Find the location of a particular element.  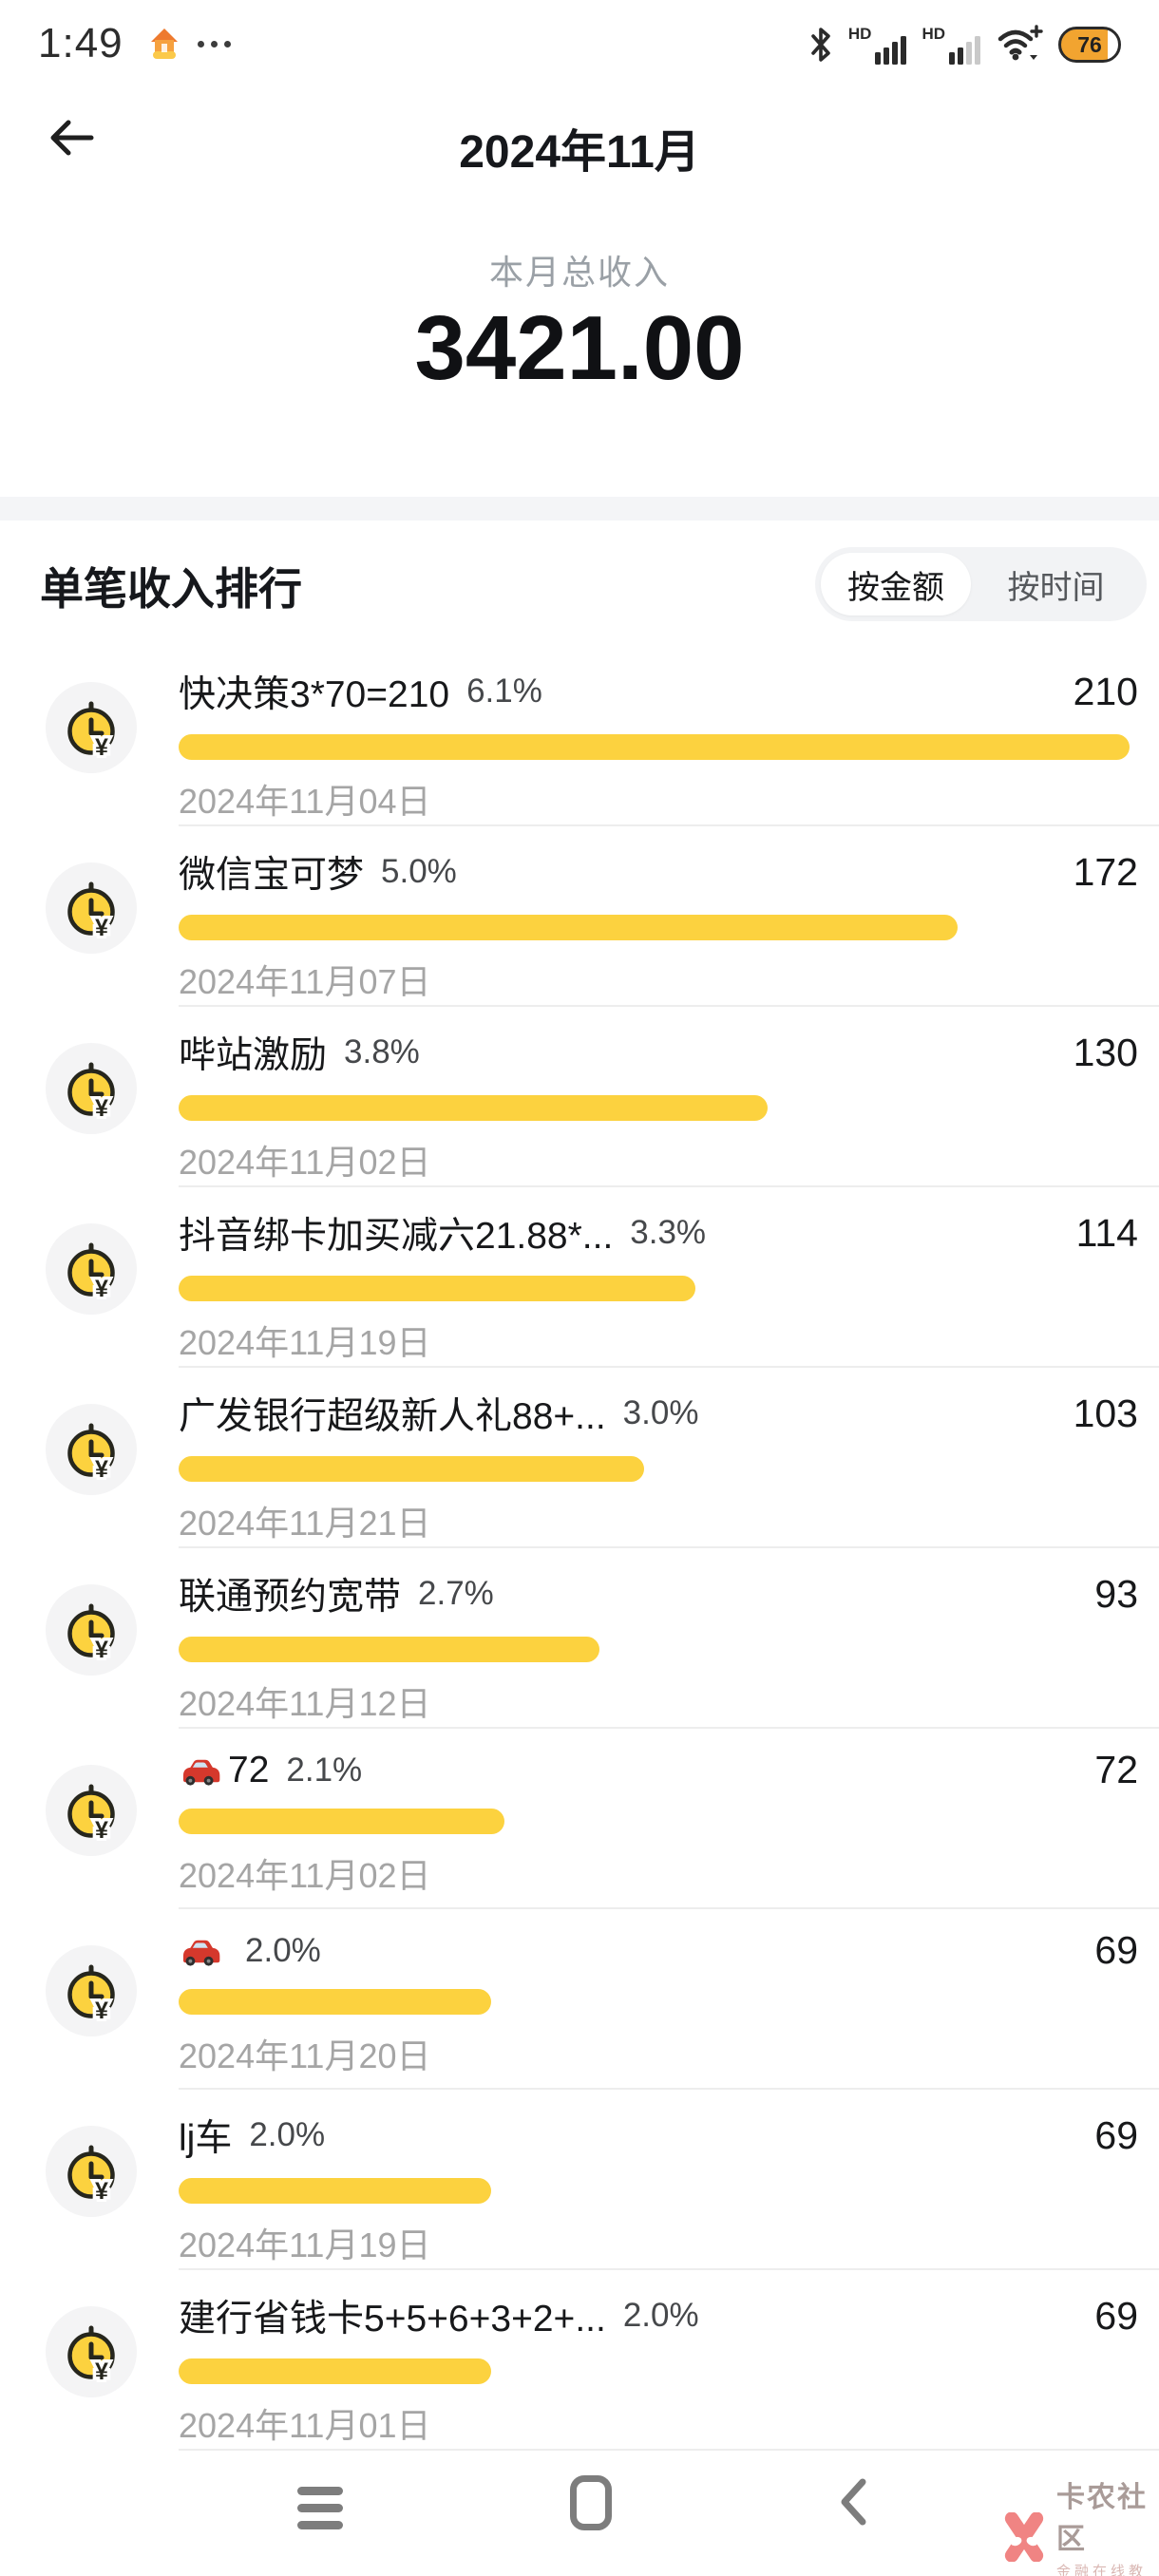

month-income-label: 本月总收入 is located at coordinates (579, 272).